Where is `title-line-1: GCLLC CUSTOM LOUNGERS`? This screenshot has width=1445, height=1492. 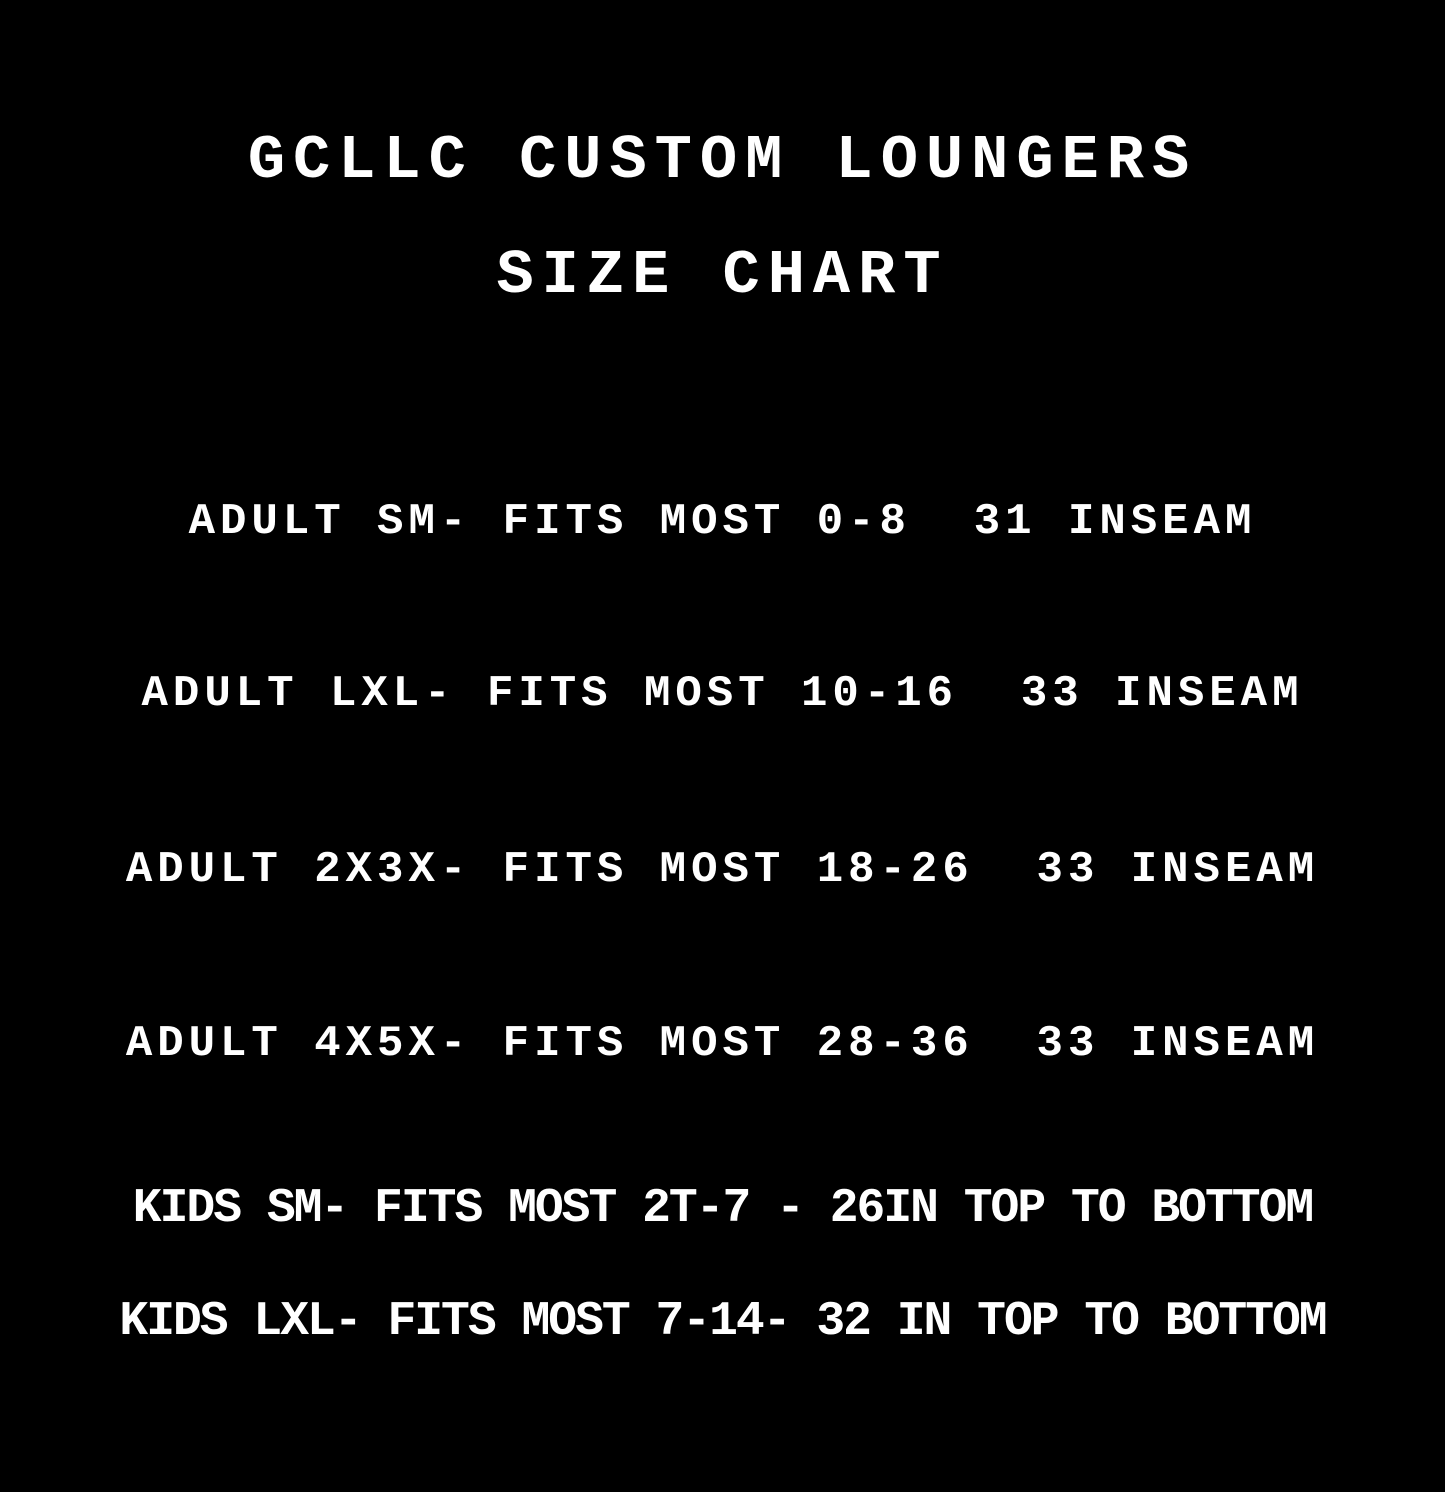
title-line-1: GCLLC CUSTOM LOUNGERS is located at coordinates (722, 160).